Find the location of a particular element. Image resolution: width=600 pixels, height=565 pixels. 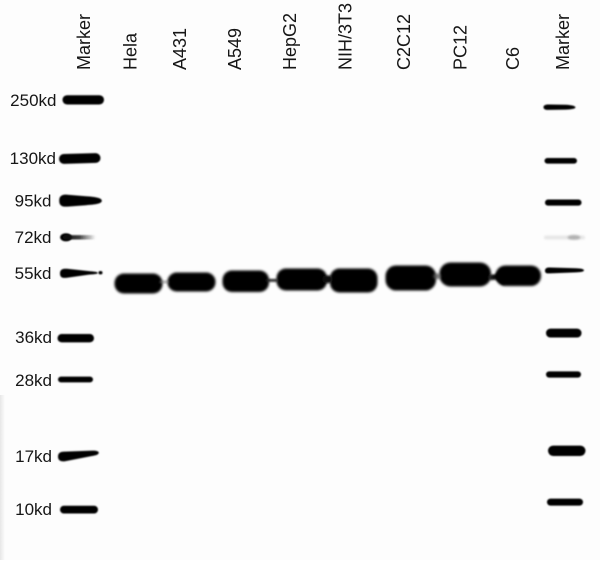

svg-text: HepG2 is located at coordinates (290, 41).